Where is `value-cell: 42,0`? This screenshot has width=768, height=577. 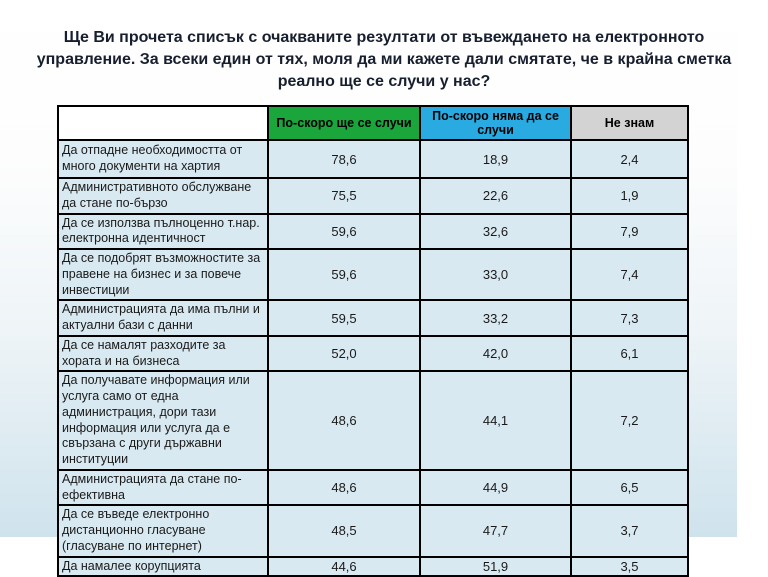 value-cell: 42,0 is located at coordinates (495, 353).